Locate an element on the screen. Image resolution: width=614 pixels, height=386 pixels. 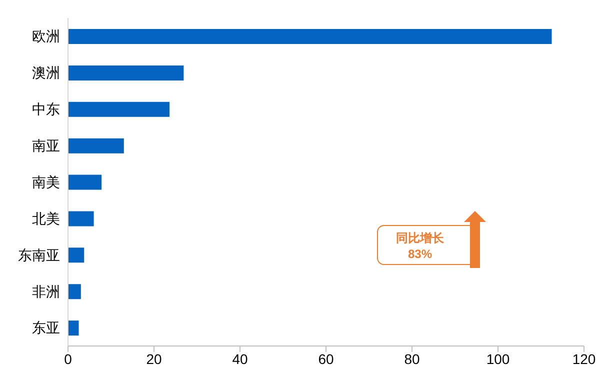
y-tick-label: 南美 is located at coordinates (46, 182).